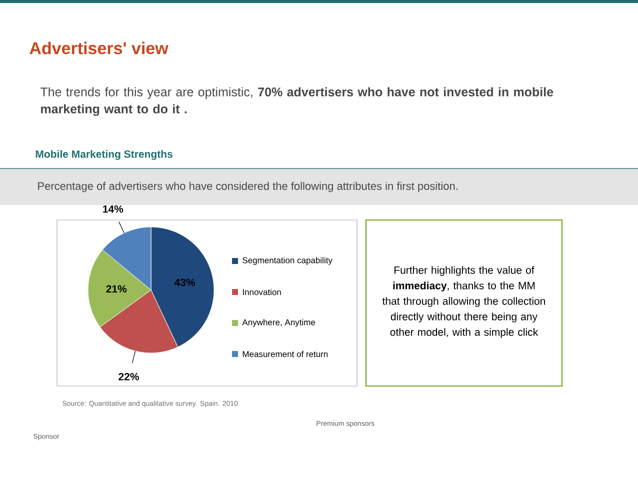 The image size is (638, 479). Describe the element at coordinates (261, 292) in the screenshot. I see `legend-label: Innovation` at that location.